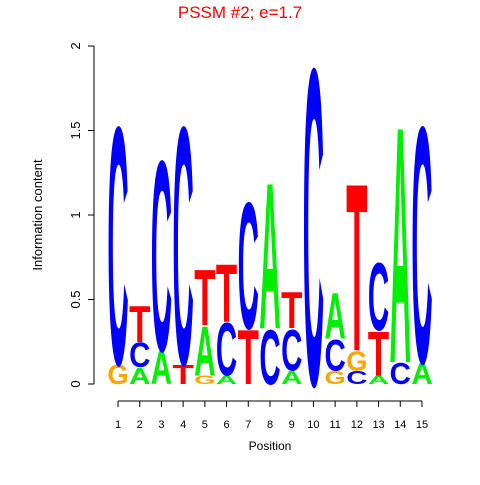 The width and height of the screenshot is (480, 485). Describe the element at coordinates (292, 425) in the screenshot. I see `x-tick-label: 9` at that location.